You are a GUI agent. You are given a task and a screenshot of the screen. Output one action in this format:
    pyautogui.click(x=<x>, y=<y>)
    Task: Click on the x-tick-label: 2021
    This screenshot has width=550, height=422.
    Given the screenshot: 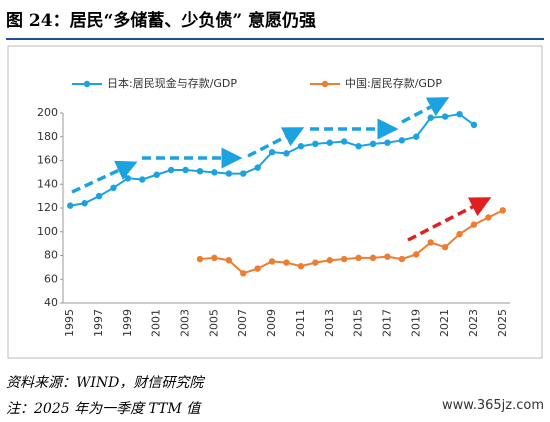 What is the action you would take?
    pyautogui.click(x=444, y=323)
    